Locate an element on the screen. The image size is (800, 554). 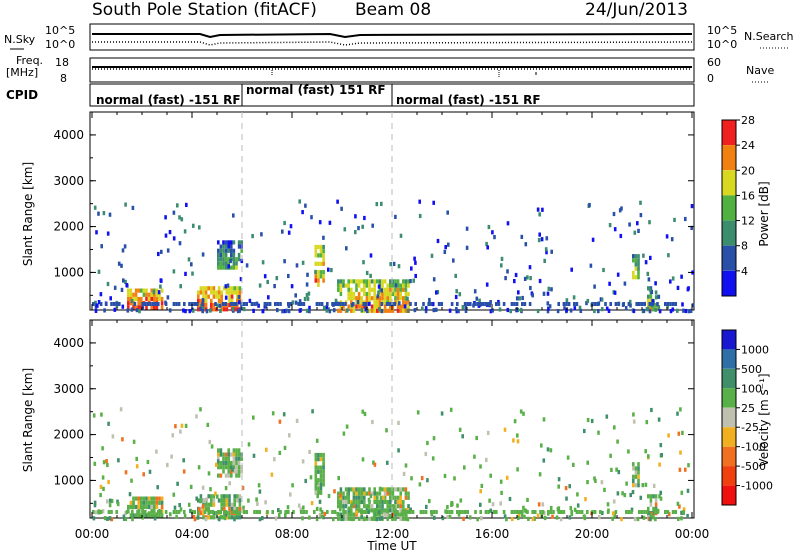
x-tick-label: 12:00 is located at coordinates (392, 534).